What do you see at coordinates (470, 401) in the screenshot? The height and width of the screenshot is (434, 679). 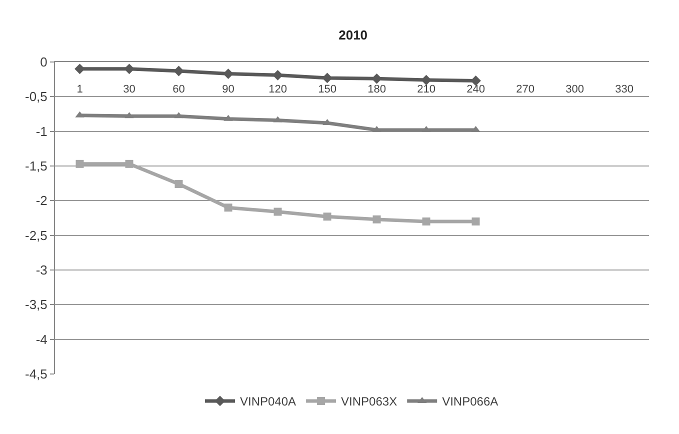 I see `legend-label: VINP066A` at bounding box center [470, 401].